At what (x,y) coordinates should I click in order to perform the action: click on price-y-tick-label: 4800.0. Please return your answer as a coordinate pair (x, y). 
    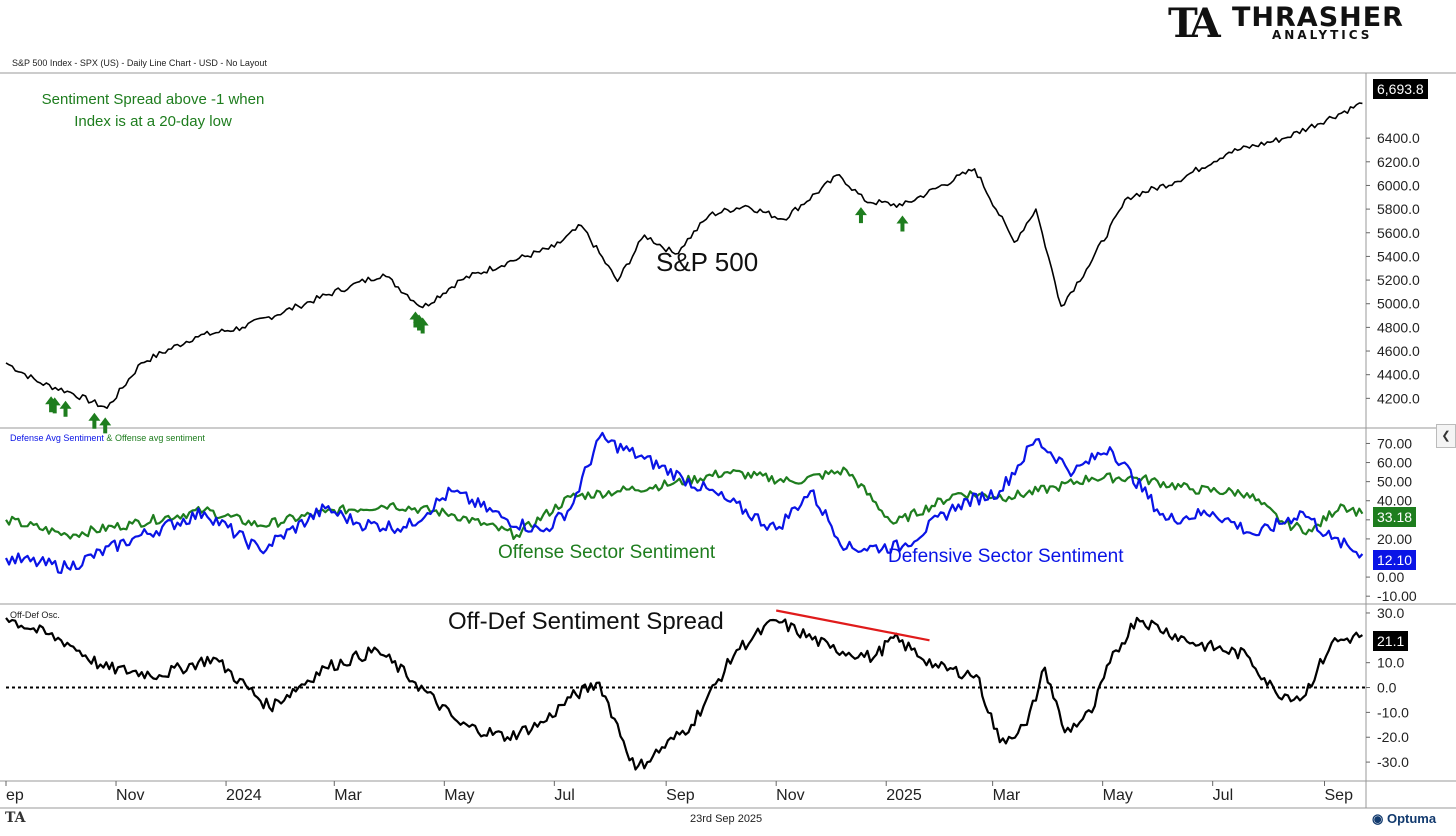
    Looking at the image, I should click on (1398, 327).